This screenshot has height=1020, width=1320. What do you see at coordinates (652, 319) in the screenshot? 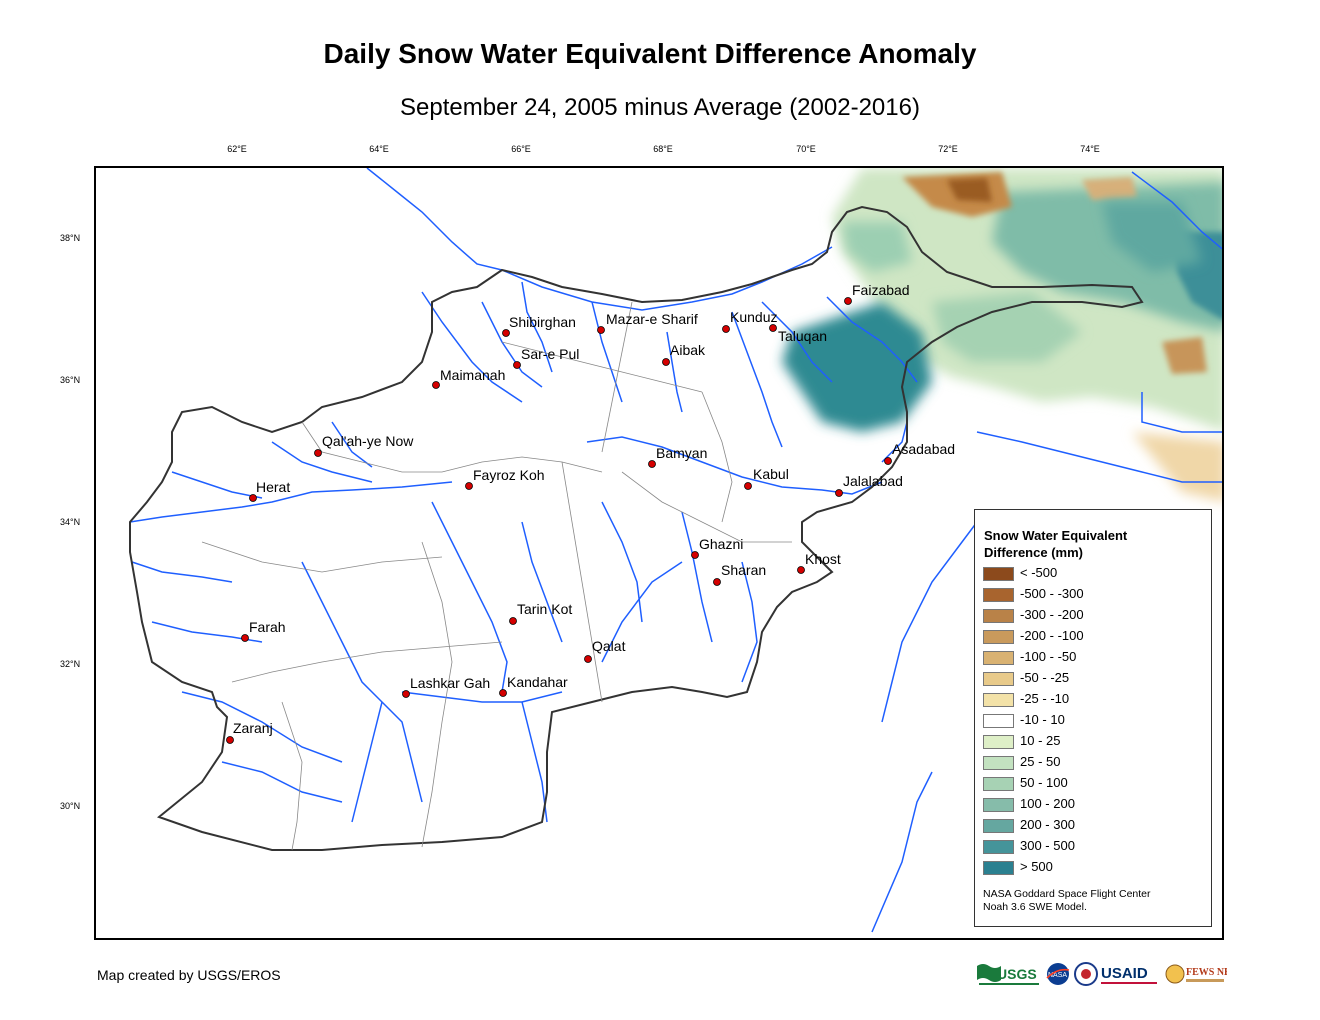
I see `svg-text: Mazar-e Sharif` at bounding box center [652, 319].